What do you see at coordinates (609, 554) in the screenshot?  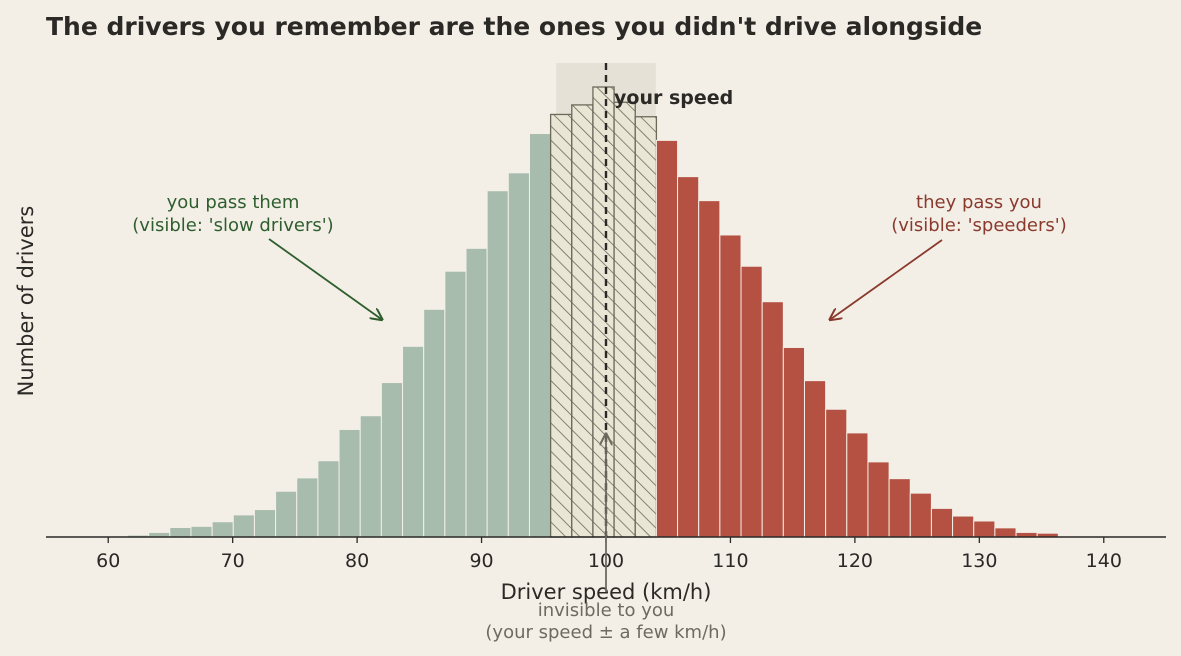 I see `x-axis-ticks: 60 70 80 90 100 110 120 130 140` at bounding box center [609, 554].